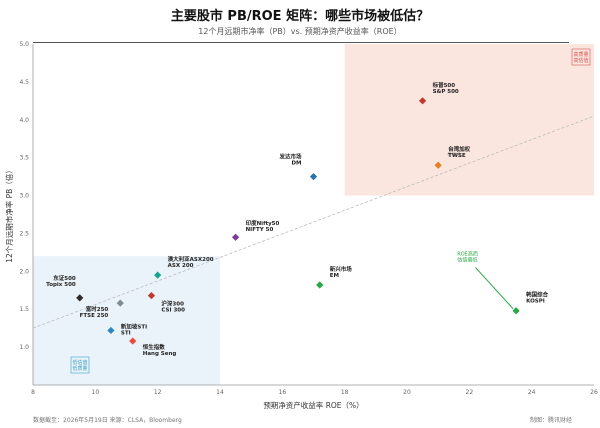 The height and width of the screenshot is (428, 600). I want to click on x-axis-title: 预期净资产收益率 ROE（%）, so click(313, 405).